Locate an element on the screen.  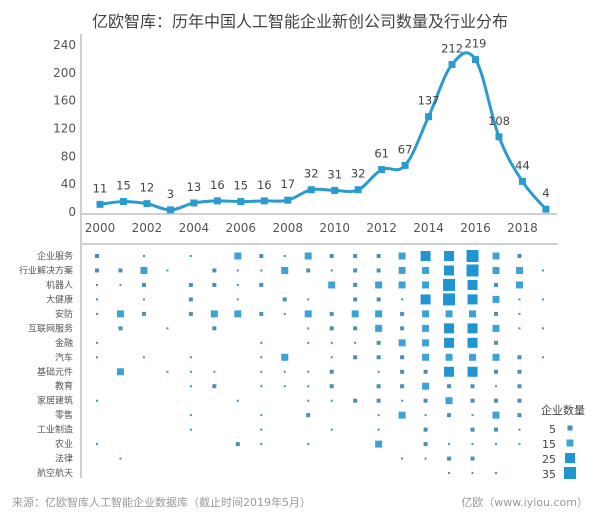
y-tick-label: 0 is located at coordinates (72, 212).